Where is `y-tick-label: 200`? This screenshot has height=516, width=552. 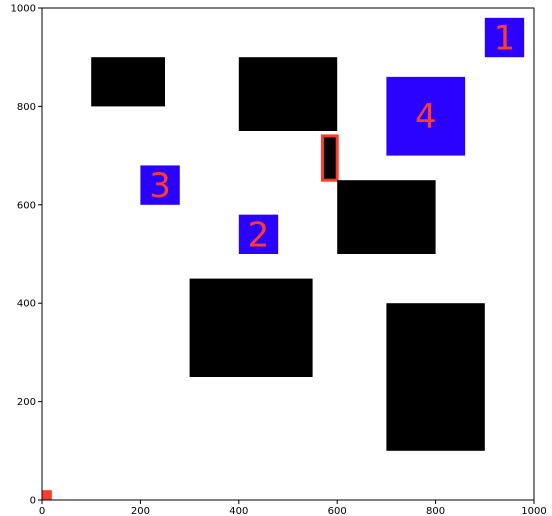 y-tick-label: 200 is located at coordinates (26, 402).